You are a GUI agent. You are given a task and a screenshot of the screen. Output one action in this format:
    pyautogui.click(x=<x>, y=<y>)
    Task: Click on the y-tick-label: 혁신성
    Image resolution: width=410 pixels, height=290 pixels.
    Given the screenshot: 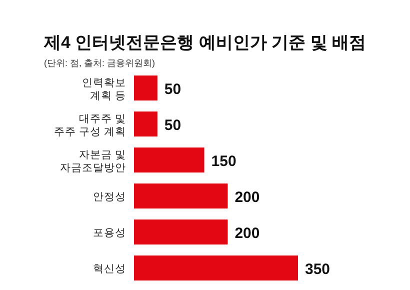 What is the action you would take?
    pyautogui.click(x=109, y=269)
    